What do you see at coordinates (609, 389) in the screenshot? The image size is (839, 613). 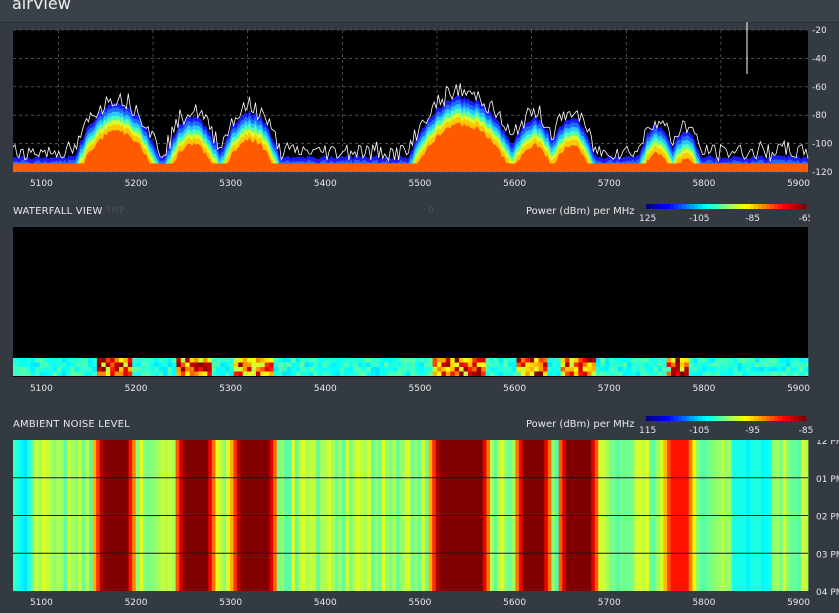 I see `waterfall-x-tick-5700: 5700` at bounding box center [609, 389].